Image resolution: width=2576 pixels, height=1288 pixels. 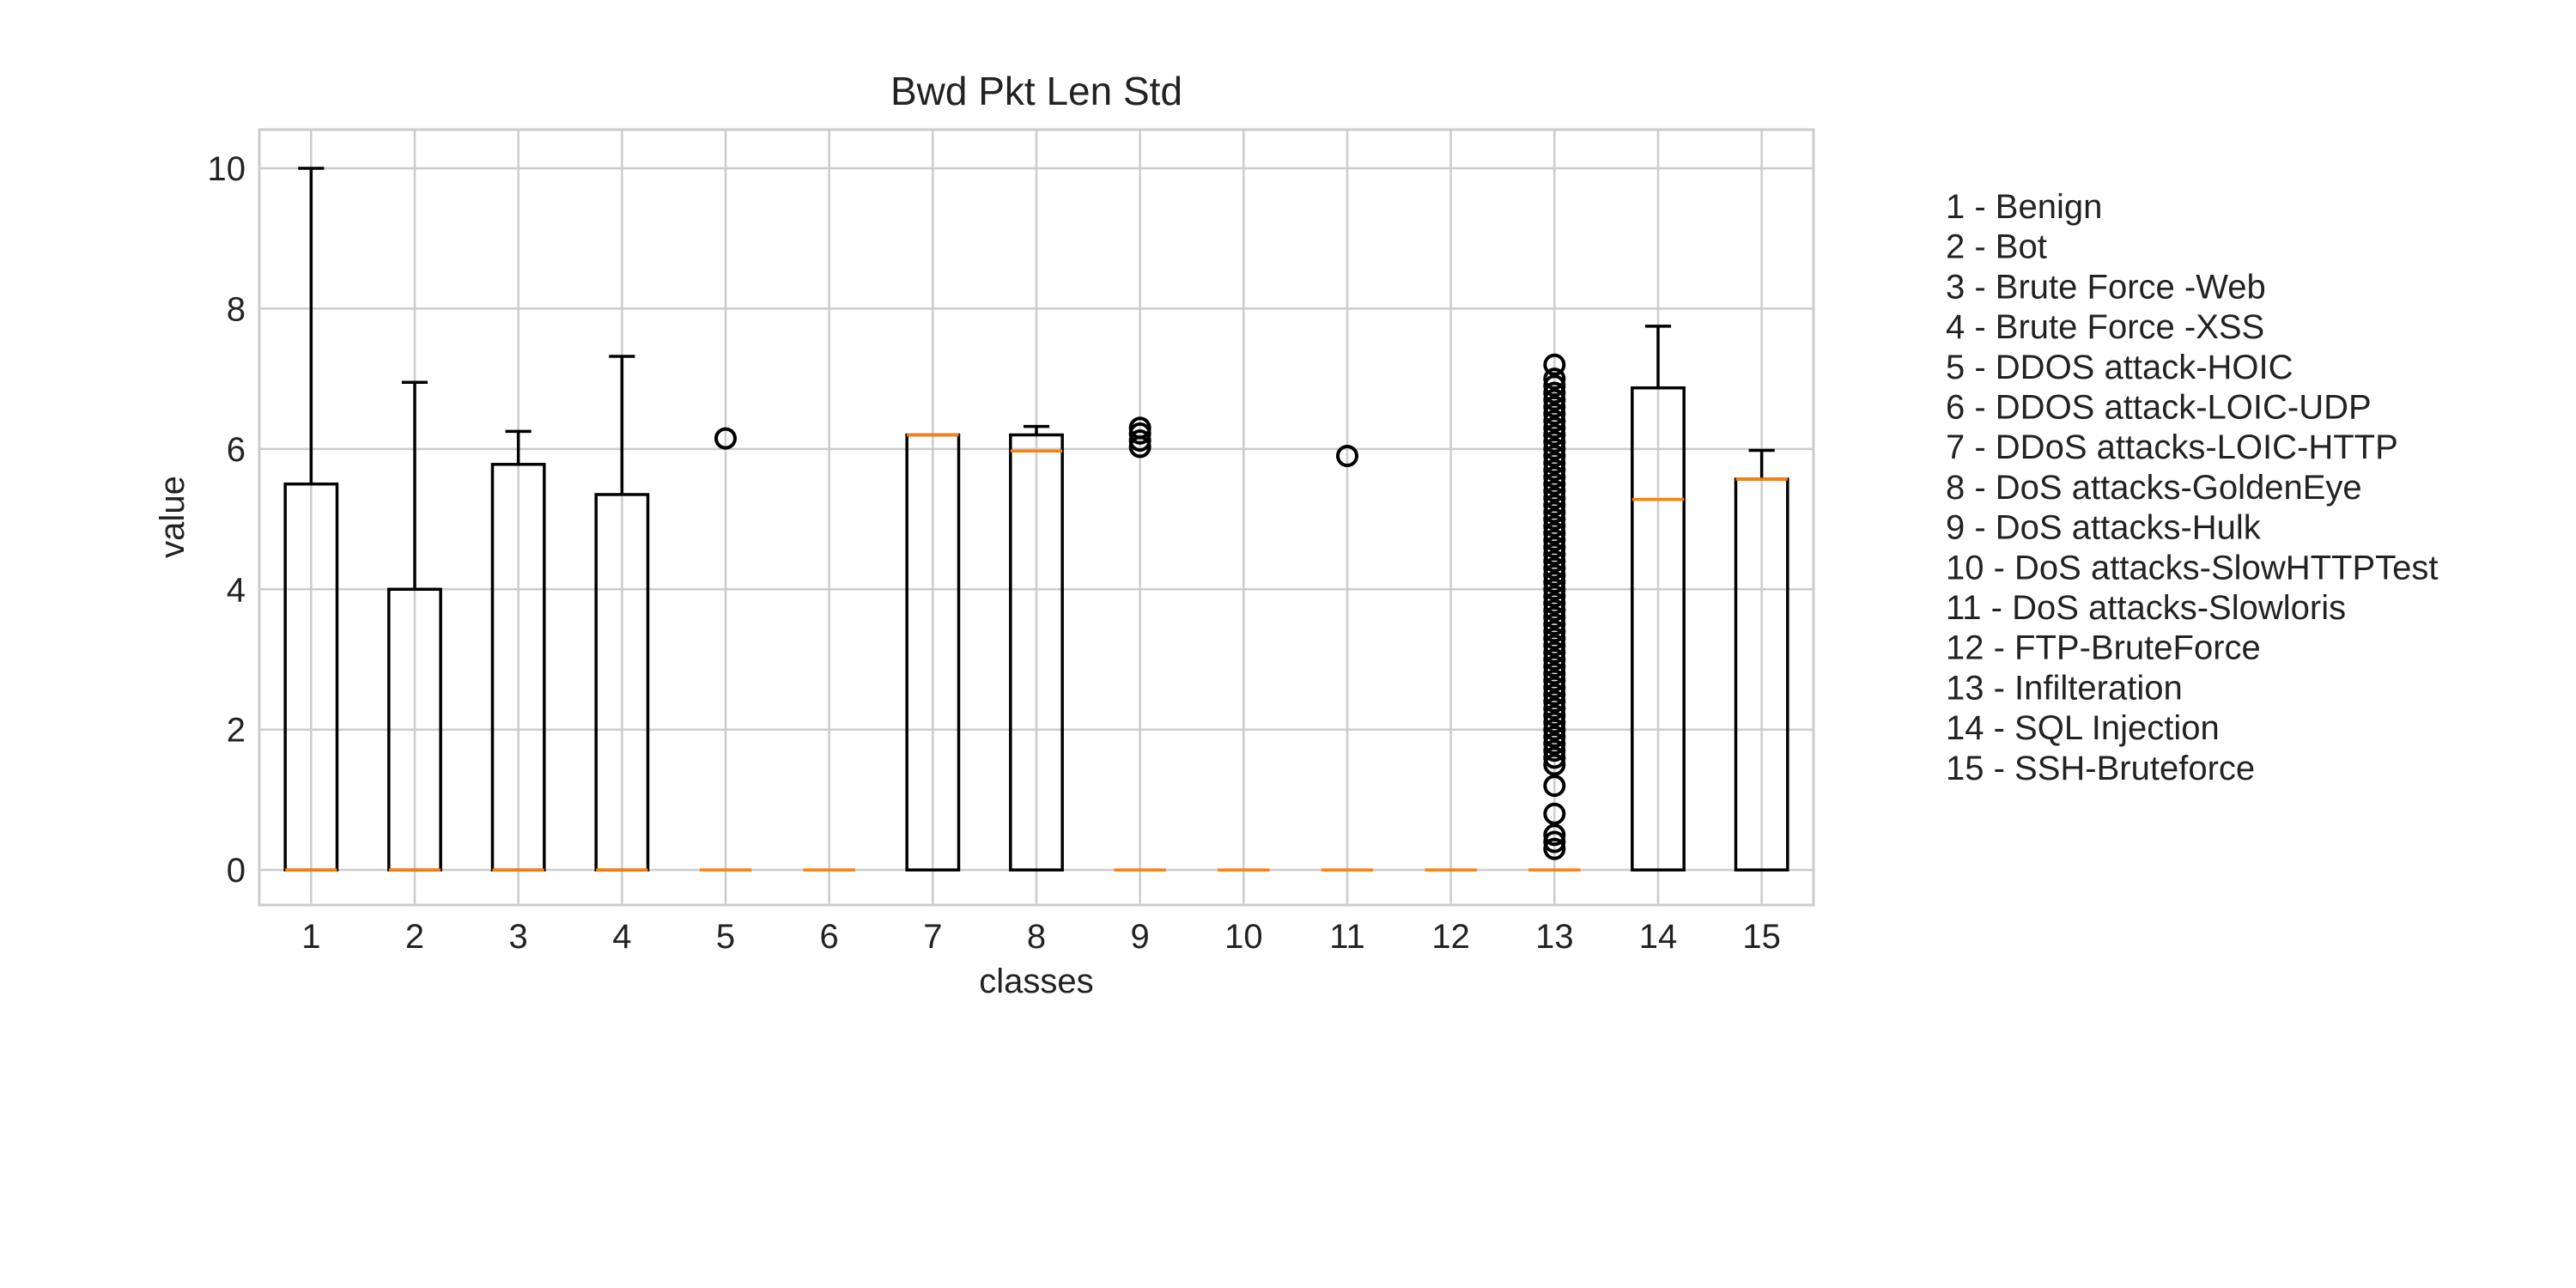 What do you see at coordinates (237, 590) in the screenshot?
I see `y-tick-label: 4` at bounding box center [237, 590].